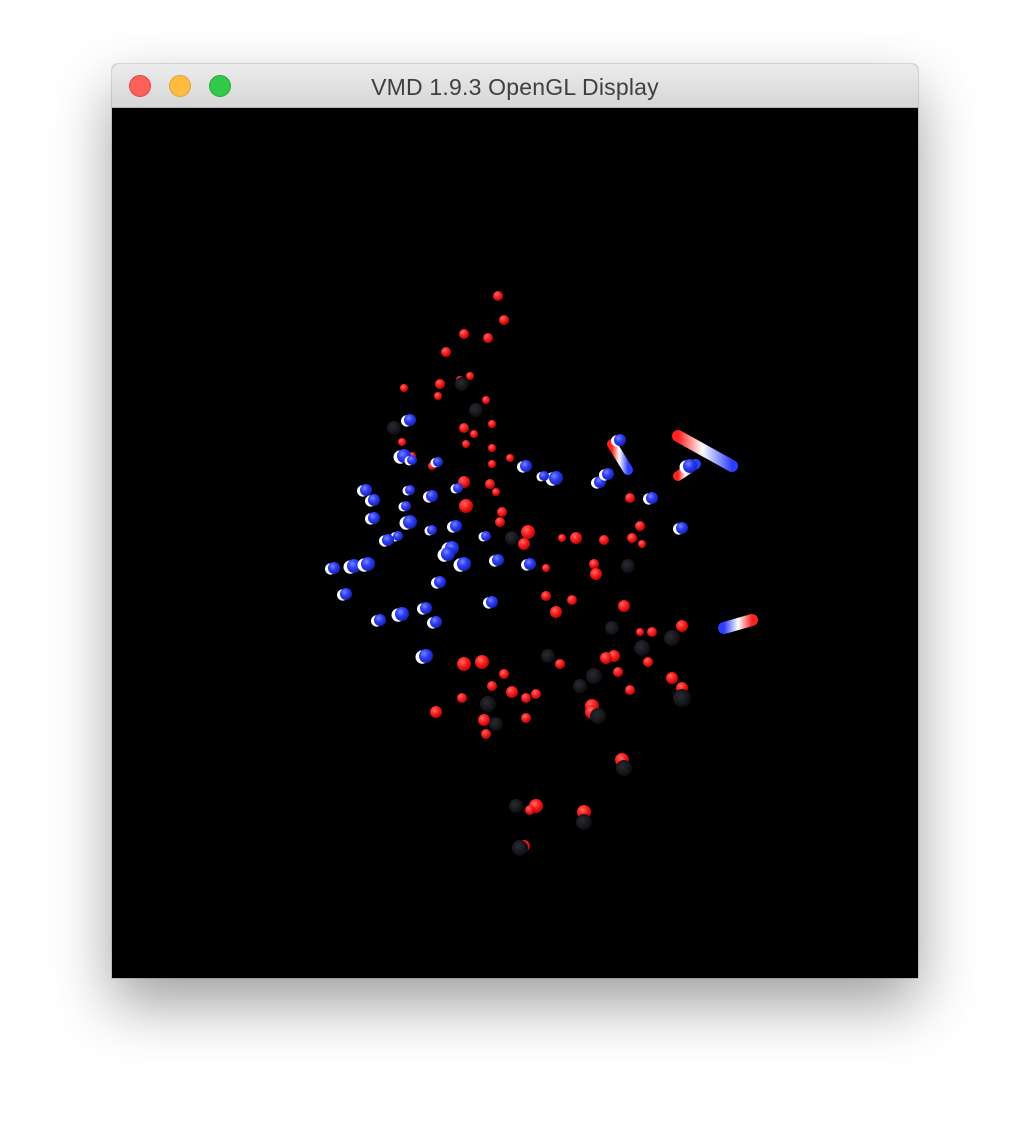 Image resolution: width=1030 pixels, height=1138 pixels. I want to click on zoom-icon, so click(220, 86).